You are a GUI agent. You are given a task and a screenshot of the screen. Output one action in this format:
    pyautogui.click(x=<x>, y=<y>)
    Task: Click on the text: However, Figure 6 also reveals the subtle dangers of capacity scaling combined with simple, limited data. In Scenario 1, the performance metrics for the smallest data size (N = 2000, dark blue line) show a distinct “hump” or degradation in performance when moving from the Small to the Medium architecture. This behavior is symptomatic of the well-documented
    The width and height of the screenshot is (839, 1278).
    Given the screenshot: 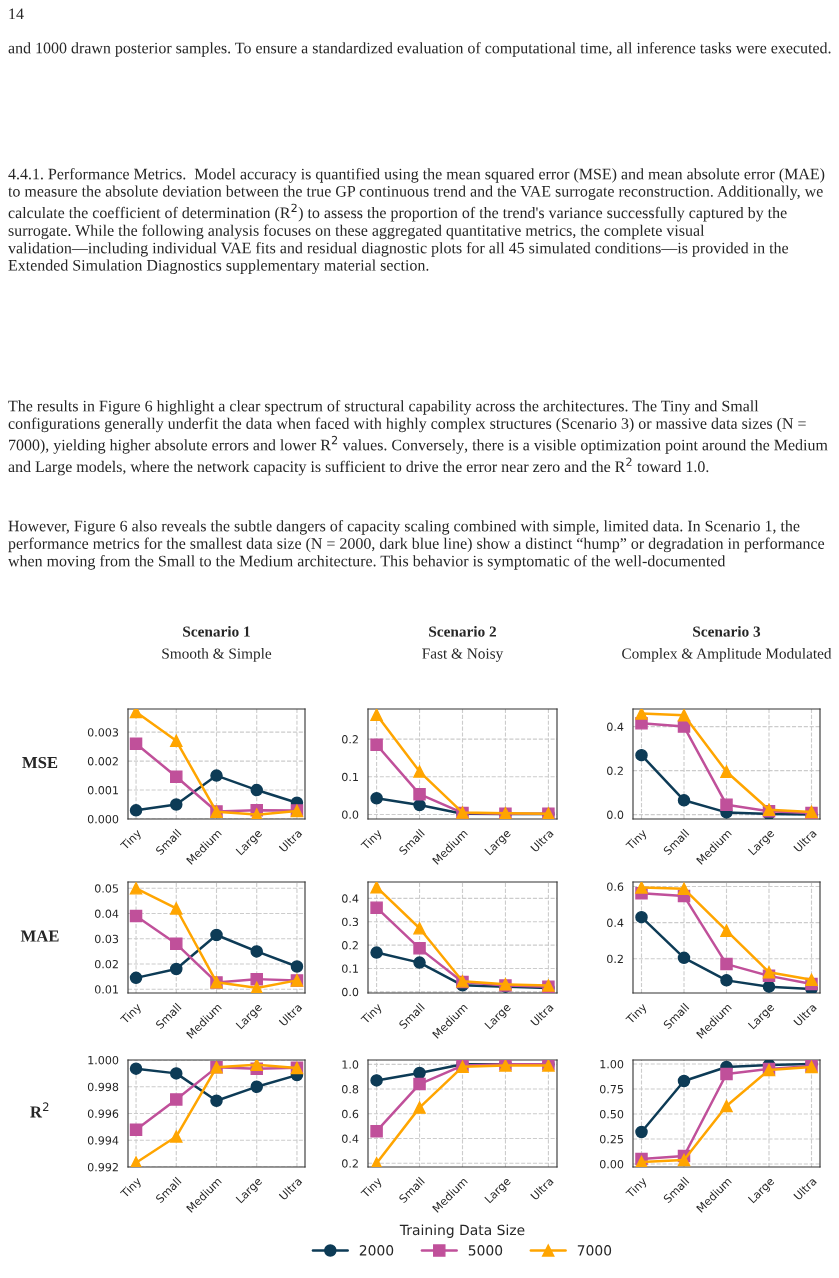 What is the action you would take?
    pyautogui.click(x=416, y=545)
    